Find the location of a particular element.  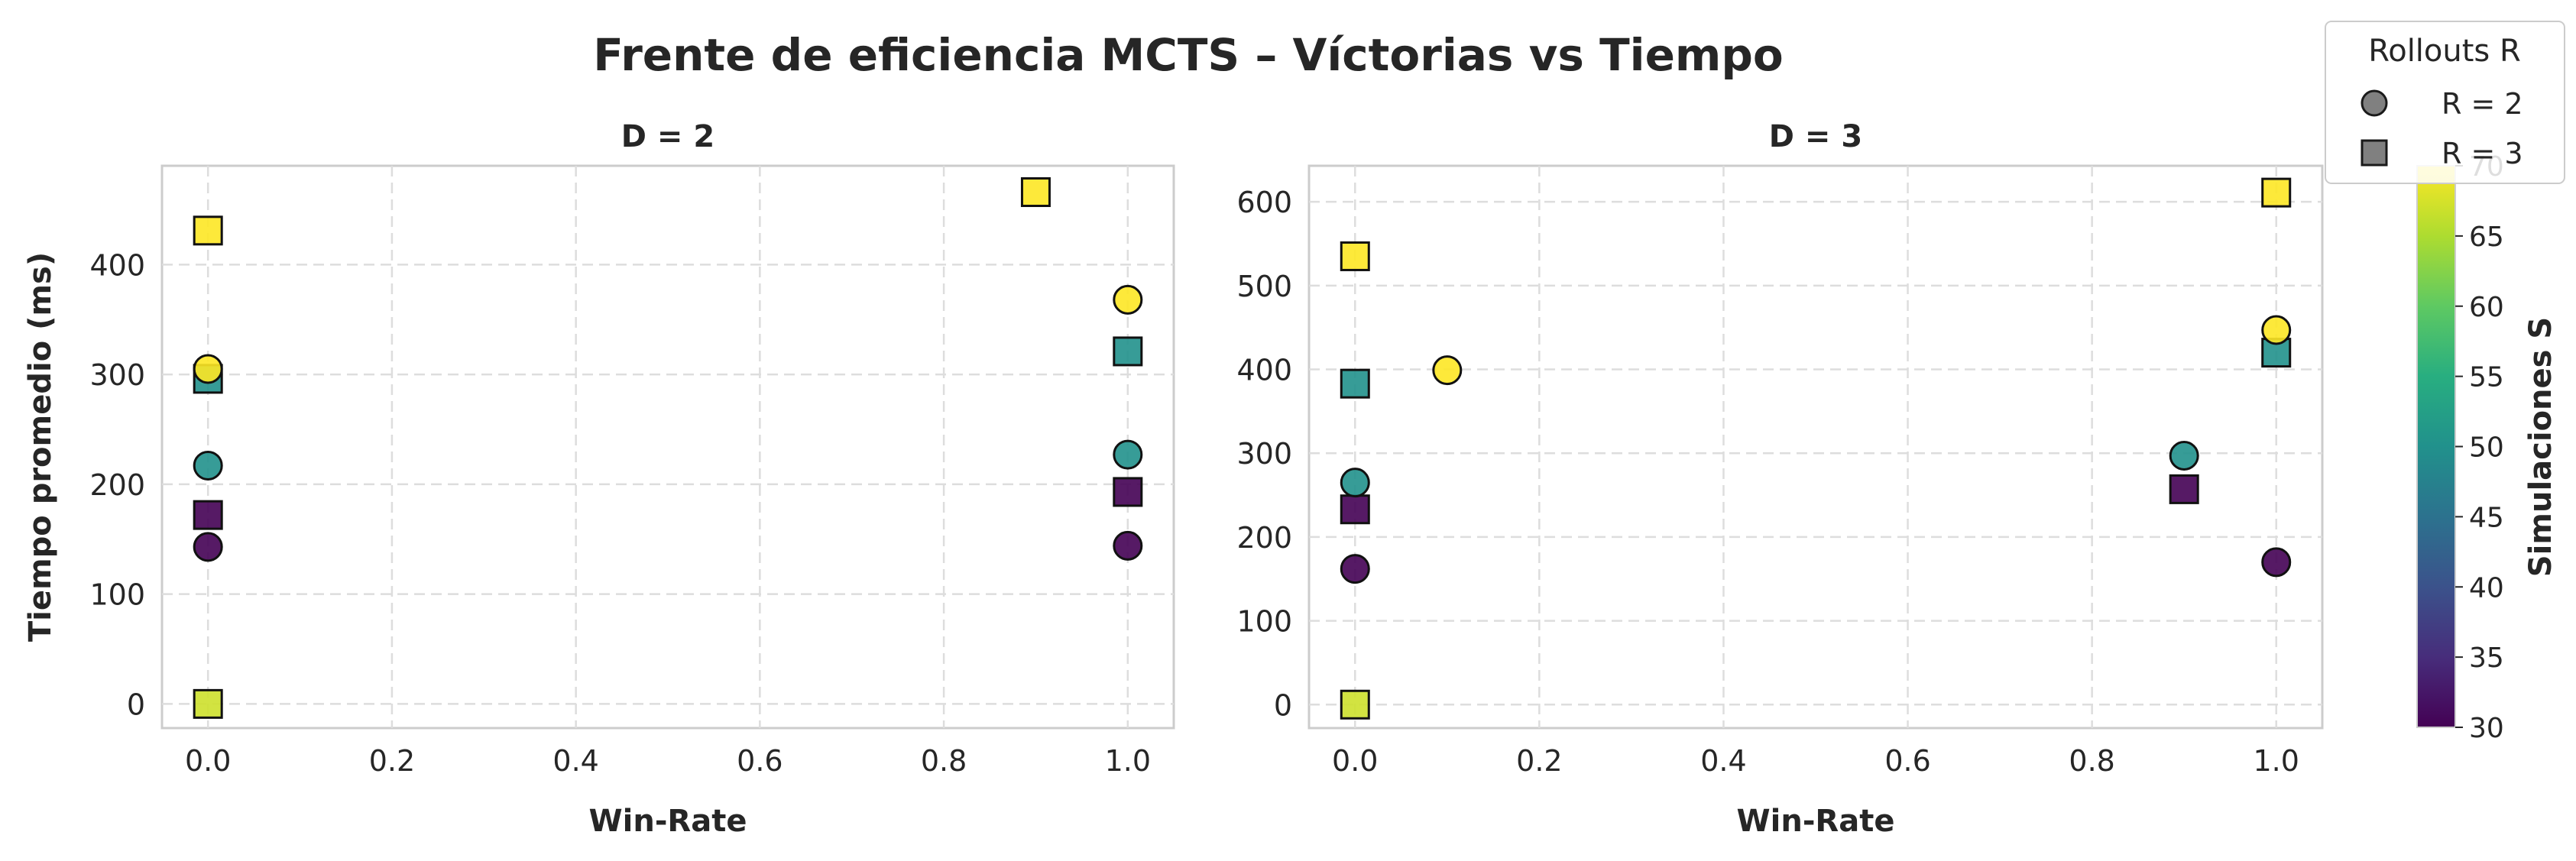

colorbar-tick-label: 45 is located at coordinates (2486, 517).